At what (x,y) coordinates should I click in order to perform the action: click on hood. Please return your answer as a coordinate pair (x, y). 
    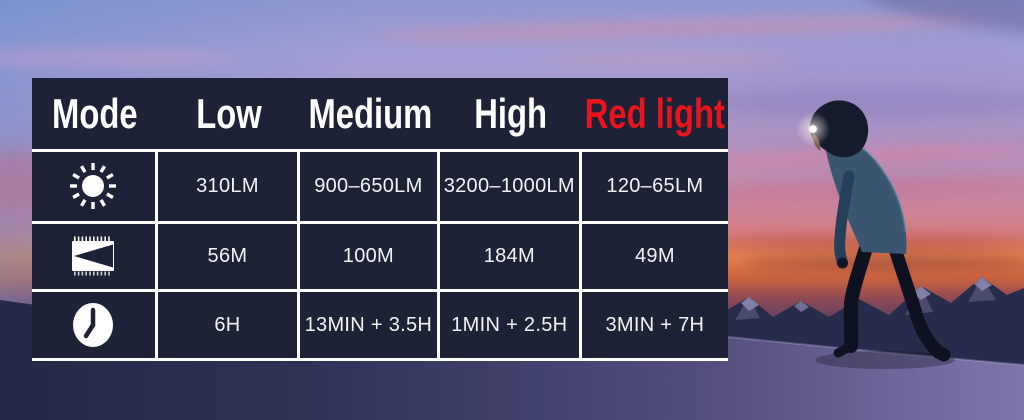
    Looking at the image, I should click on (839, 129).